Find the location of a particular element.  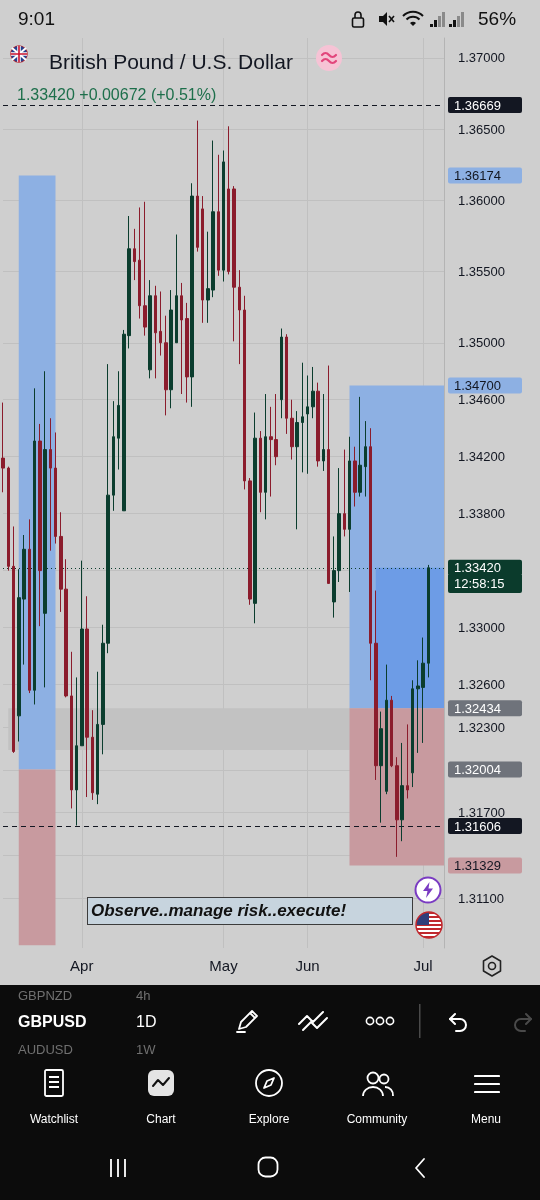

text: 1W is located at coordinates (146, 1049).